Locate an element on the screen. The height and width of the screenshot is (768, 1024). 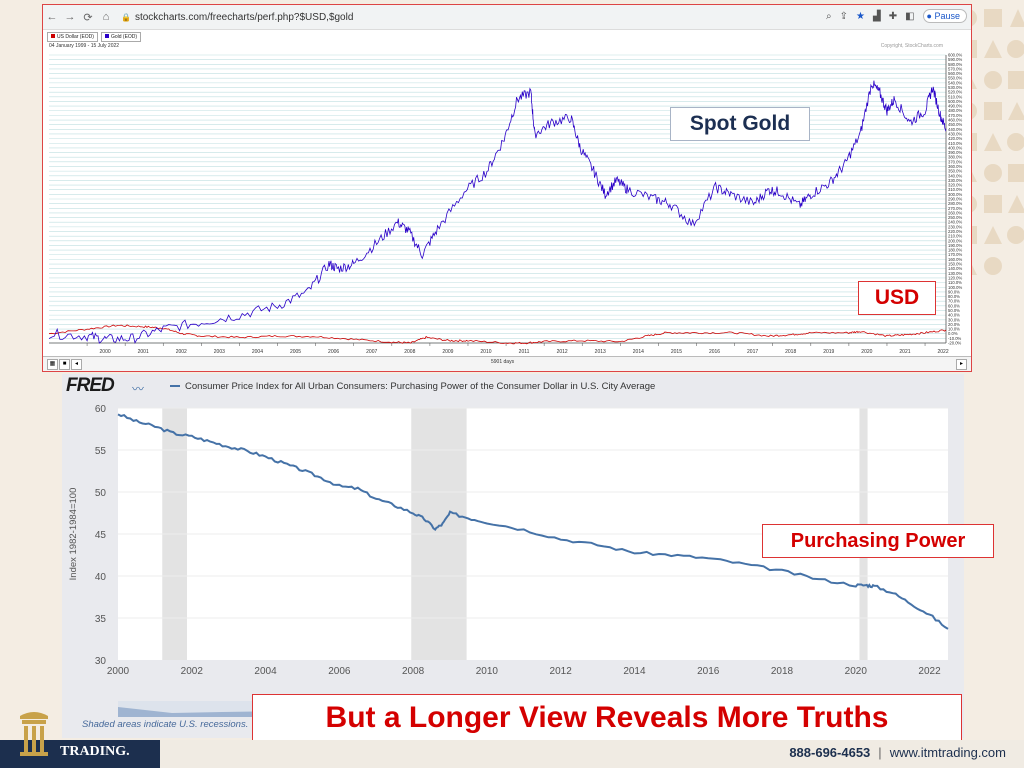
zoom-icon: ⌕ is located at coordinates (829, 16).